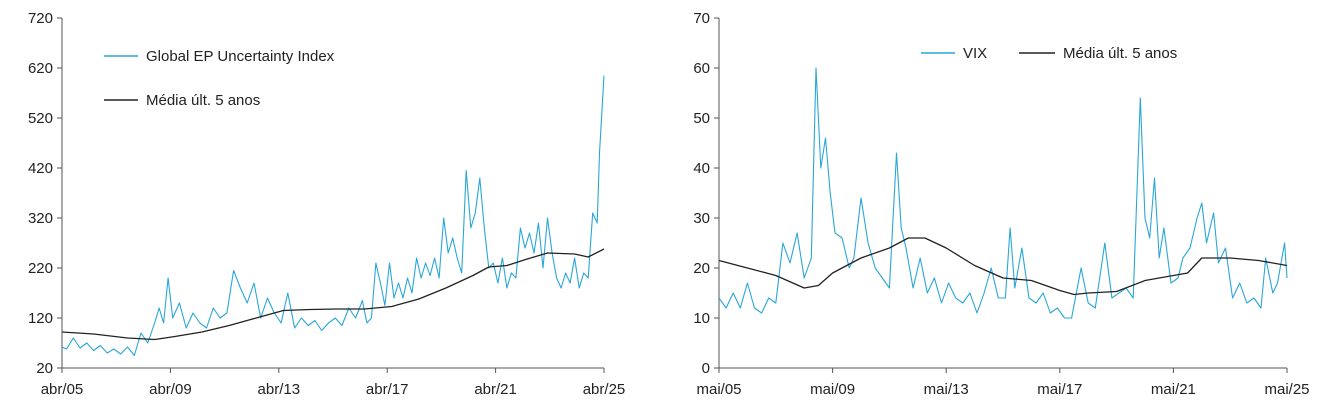  Describe the element at coordinates (40, 168) in the screenshot. I see `y-tick-label: 420` at that location.